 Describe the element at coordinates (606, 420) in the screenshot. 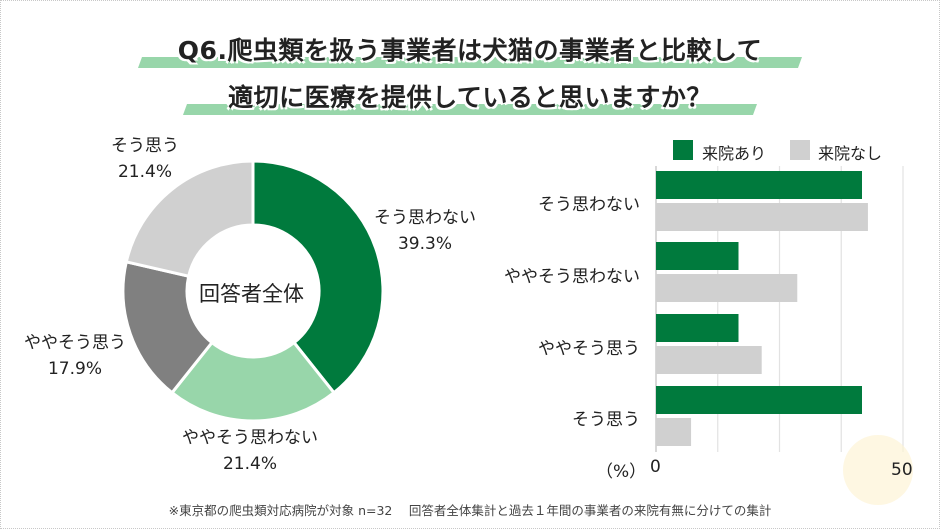

I see `bar-category-label: そう思う` at that location.